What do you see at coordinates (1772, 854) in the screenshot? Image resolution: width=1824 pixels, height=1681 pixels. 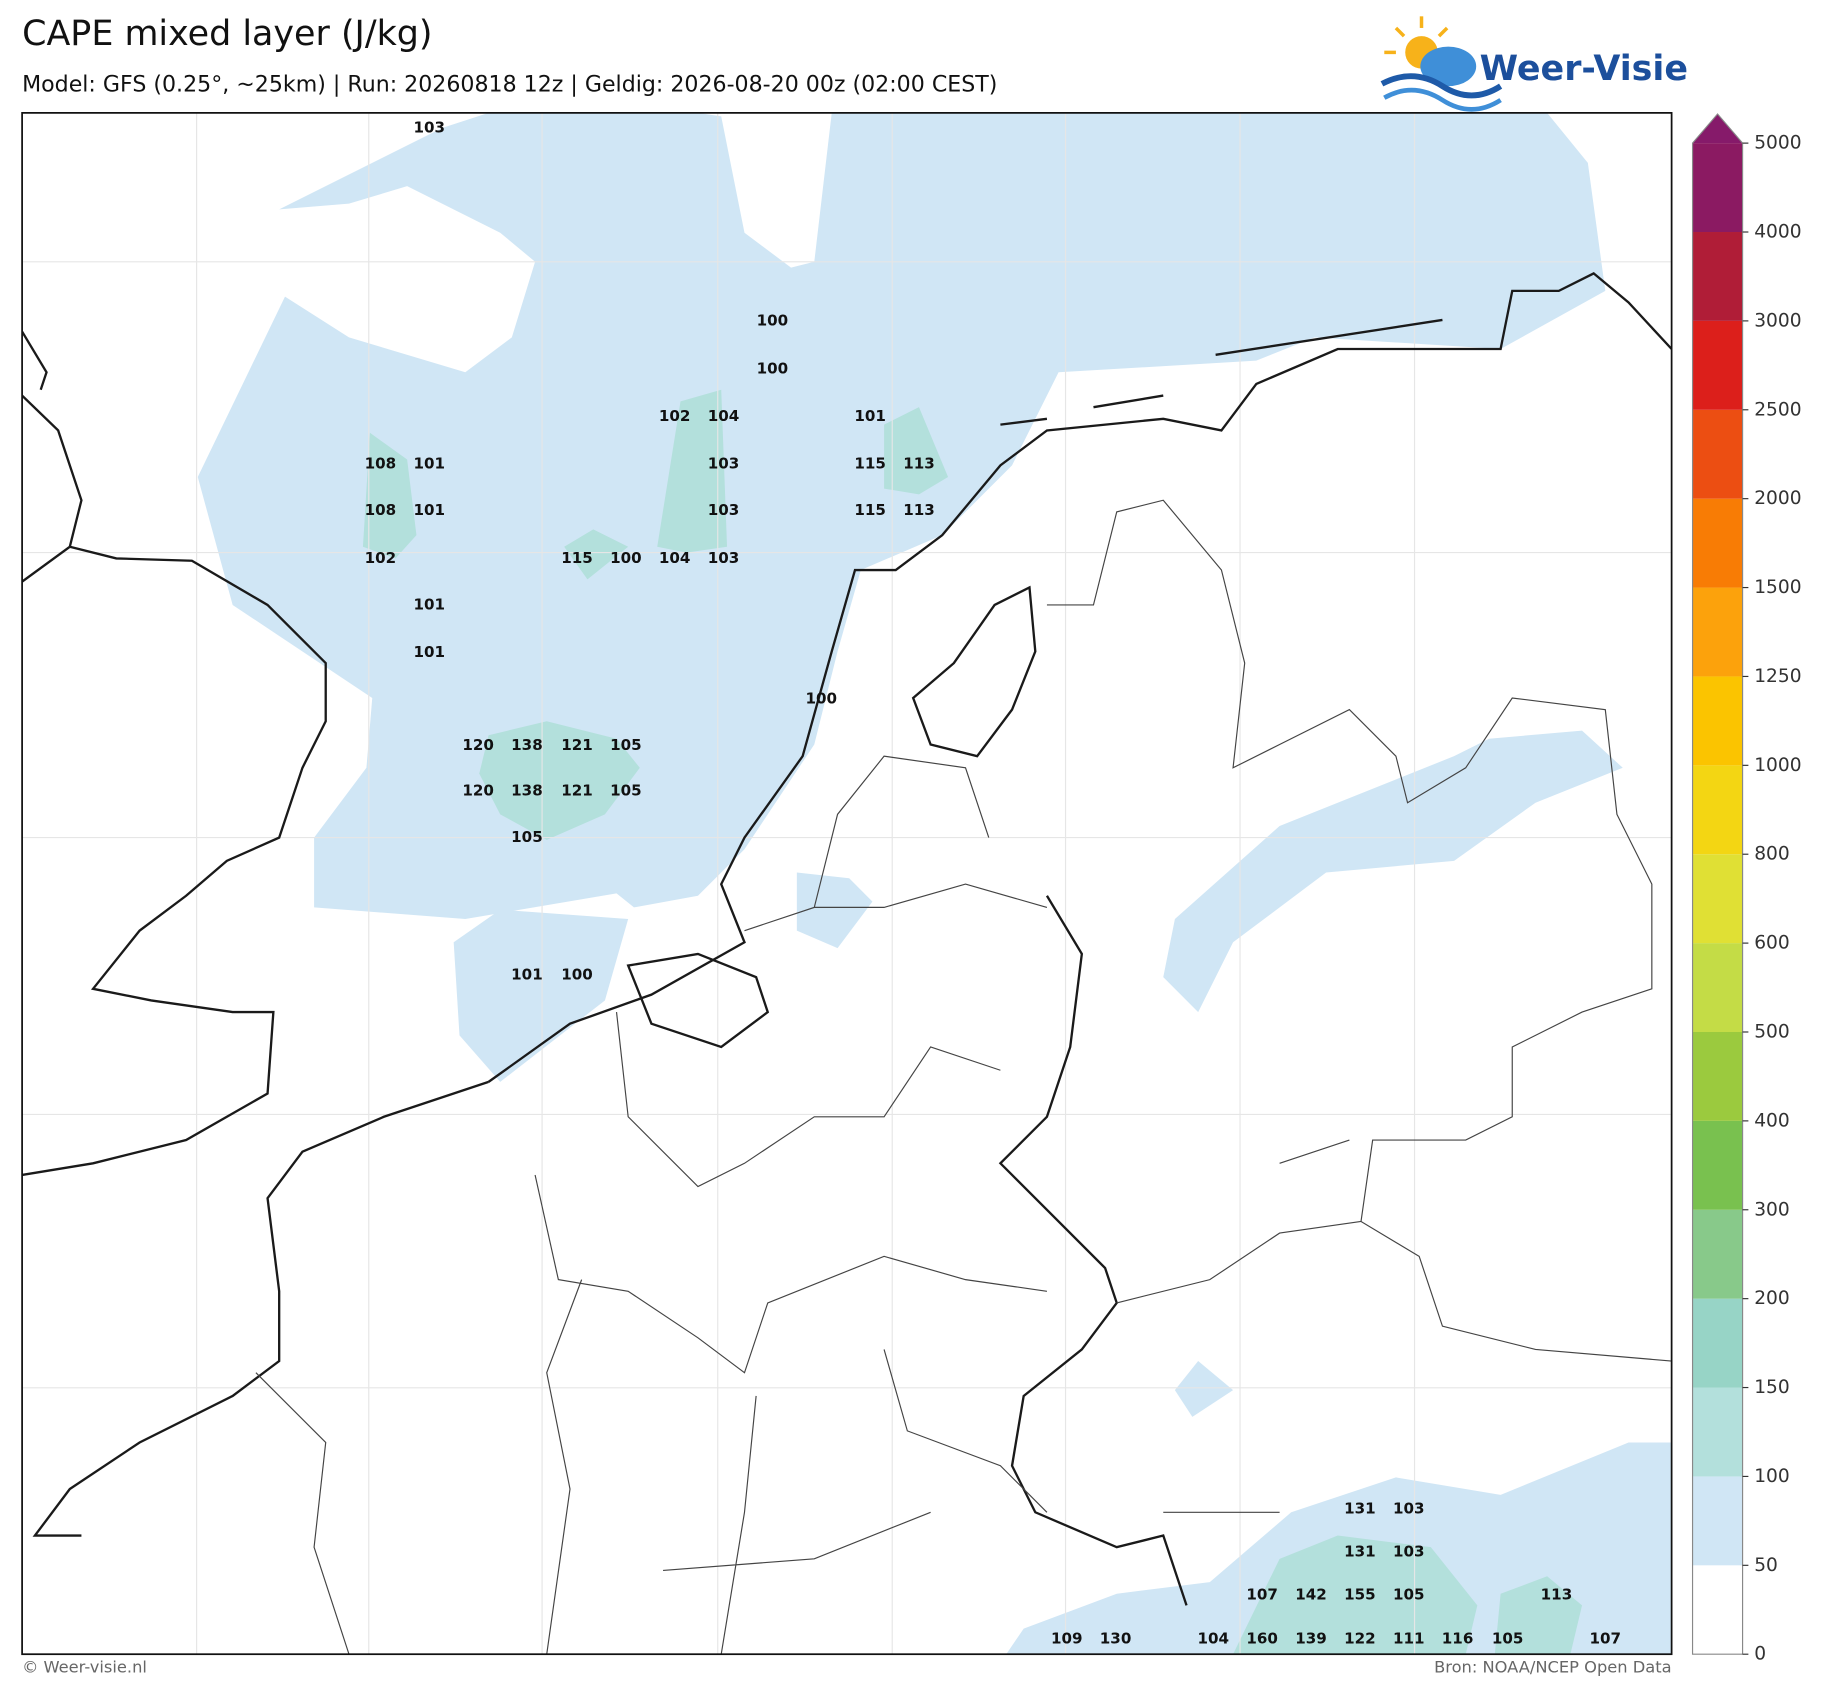 I see `colorbar-tick-label: 800` at bounding box center [1772, 854].